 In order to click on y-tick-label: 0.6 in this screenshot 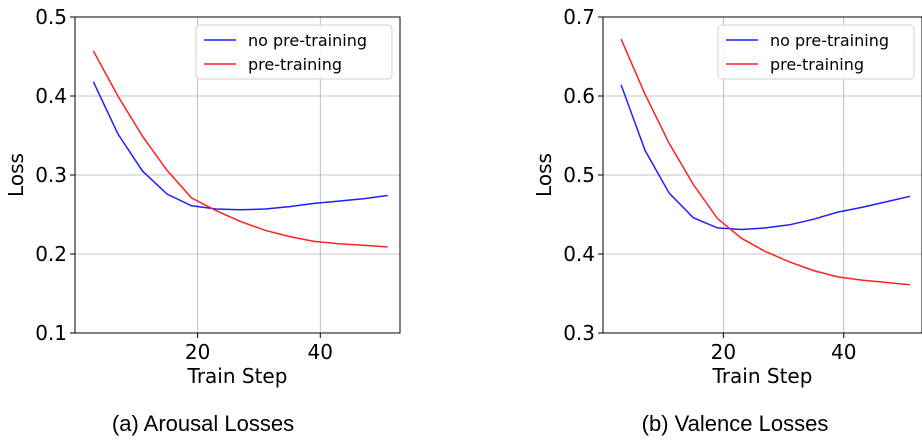, I will do `click(579, 96)`.